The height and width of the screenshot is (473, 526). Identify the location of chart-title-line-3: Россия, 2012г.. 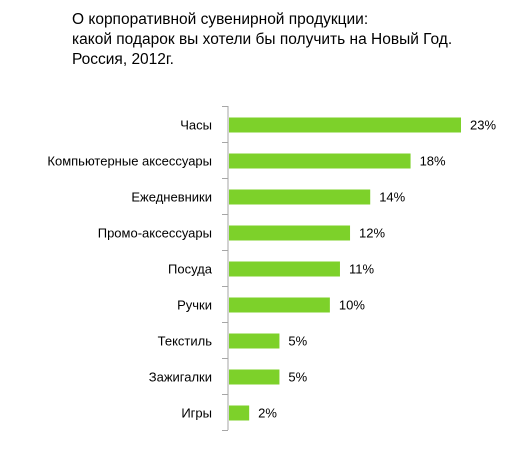
(123, 59).